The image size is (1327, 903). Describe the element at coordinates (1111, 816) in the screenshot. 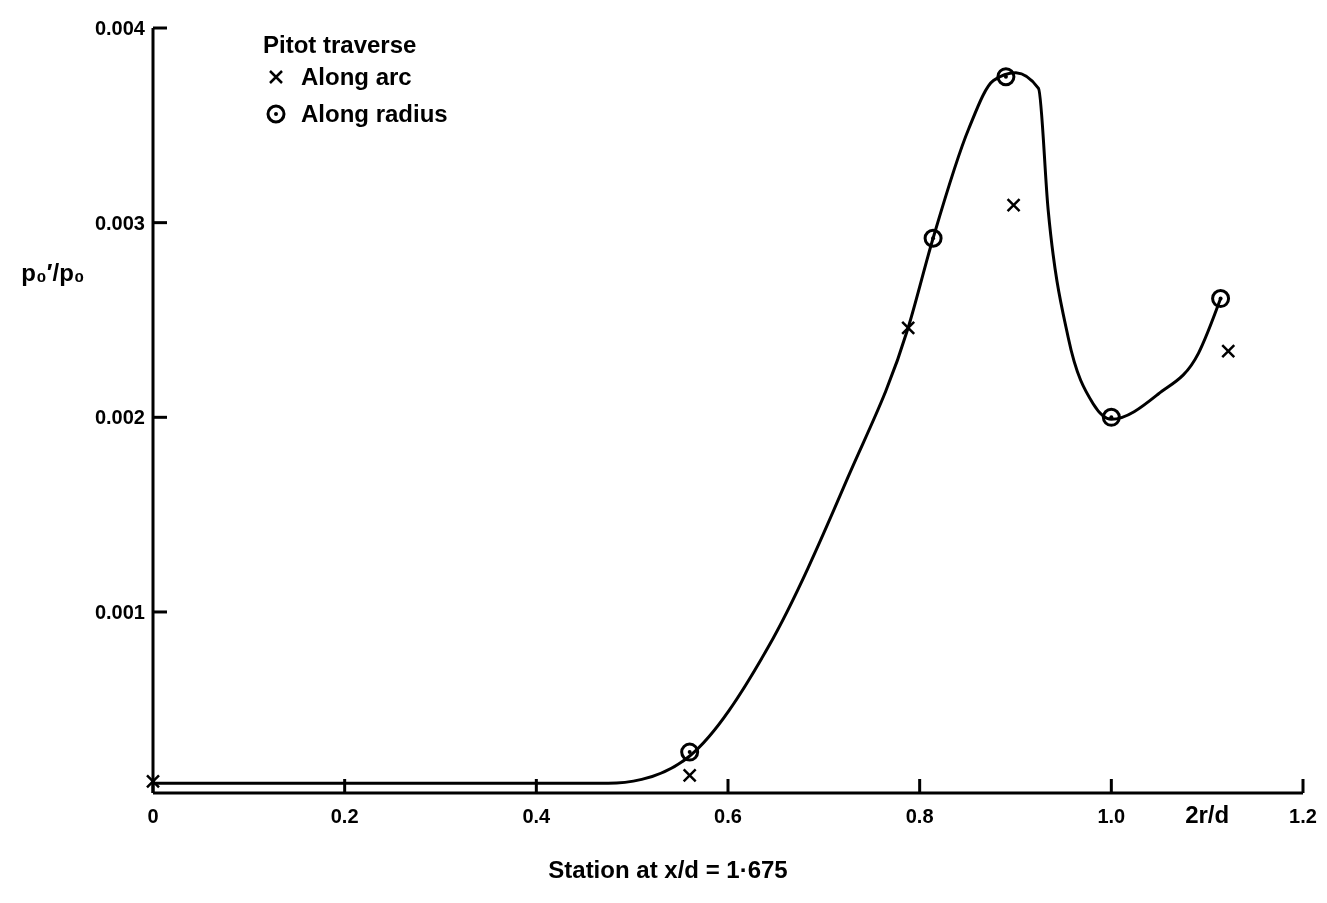

I see `x-tick-label: 1.0` at that location.